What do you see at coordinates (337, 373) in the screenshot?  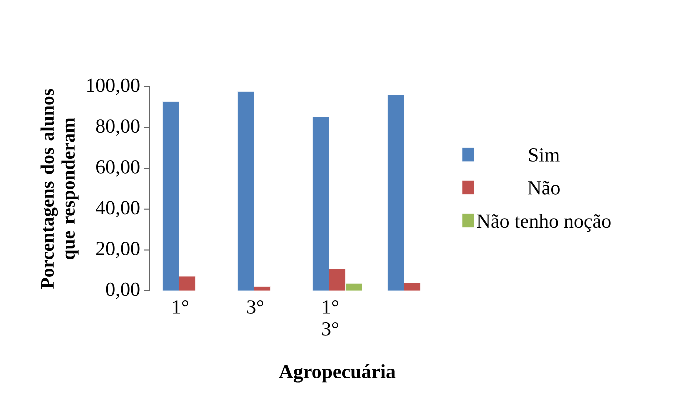 I see `x-axis-title: Agropecuária` at bounding box center [337, 373].